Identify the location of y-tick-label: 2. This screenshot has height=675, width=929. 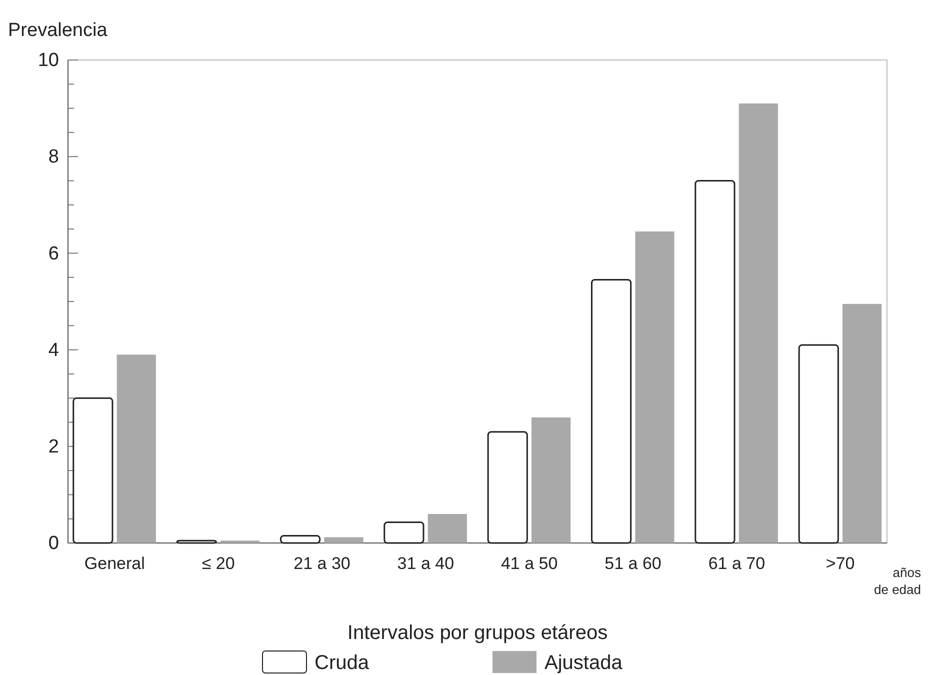
(53, 447).